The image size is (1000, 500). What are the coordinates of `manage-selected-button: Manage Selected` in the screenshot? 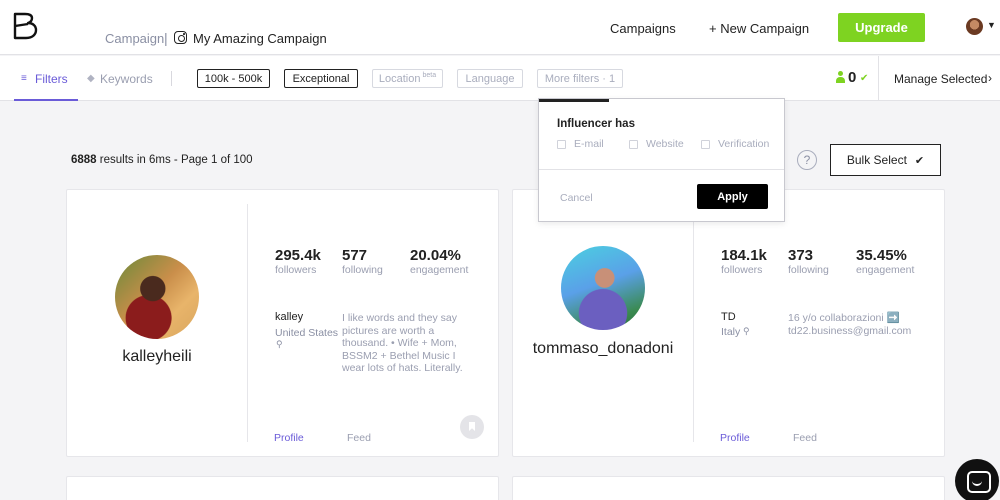 It's located at (941, 79).